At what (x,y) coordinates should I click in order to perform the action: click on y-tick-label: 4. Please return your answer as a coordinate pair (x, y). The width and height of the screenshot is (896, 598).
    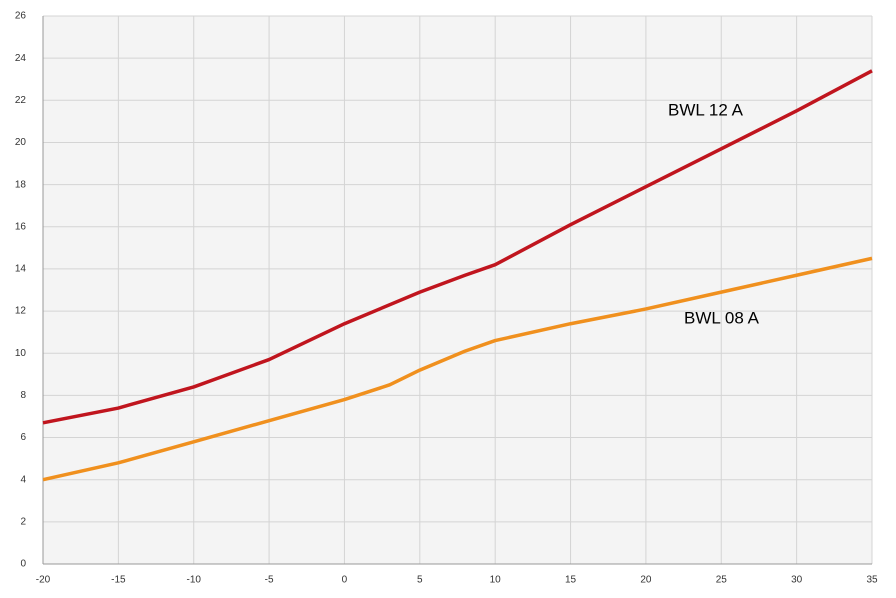
    Looking at the image, I should click on (23, 479).